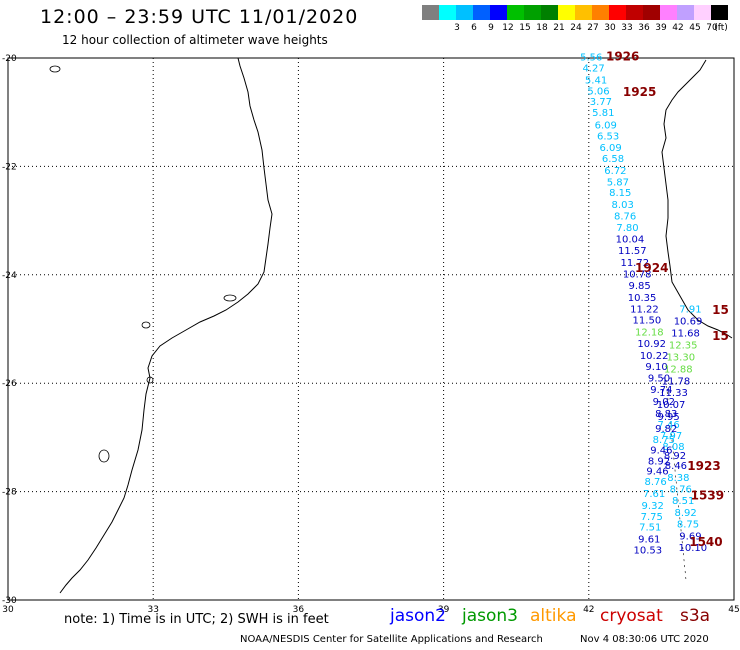  Describe the element at coordinates (661, 451) in the screenshot. I see `wave-height-value: 9.46` at that location.